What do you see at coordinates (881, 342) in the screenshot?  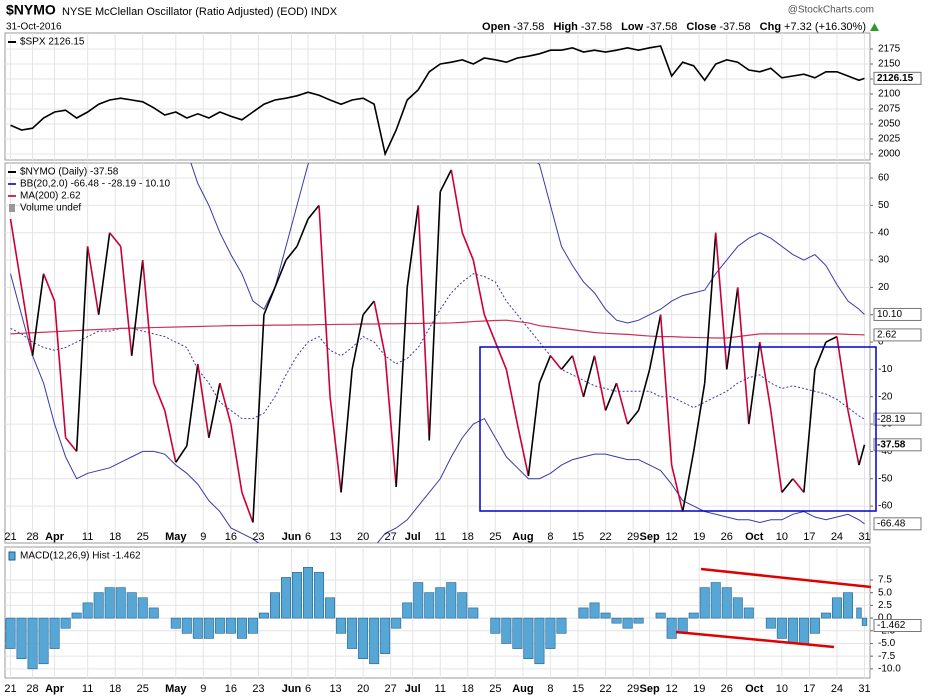 I see `y-tick-label: 0` at bounding box center [881, 342].